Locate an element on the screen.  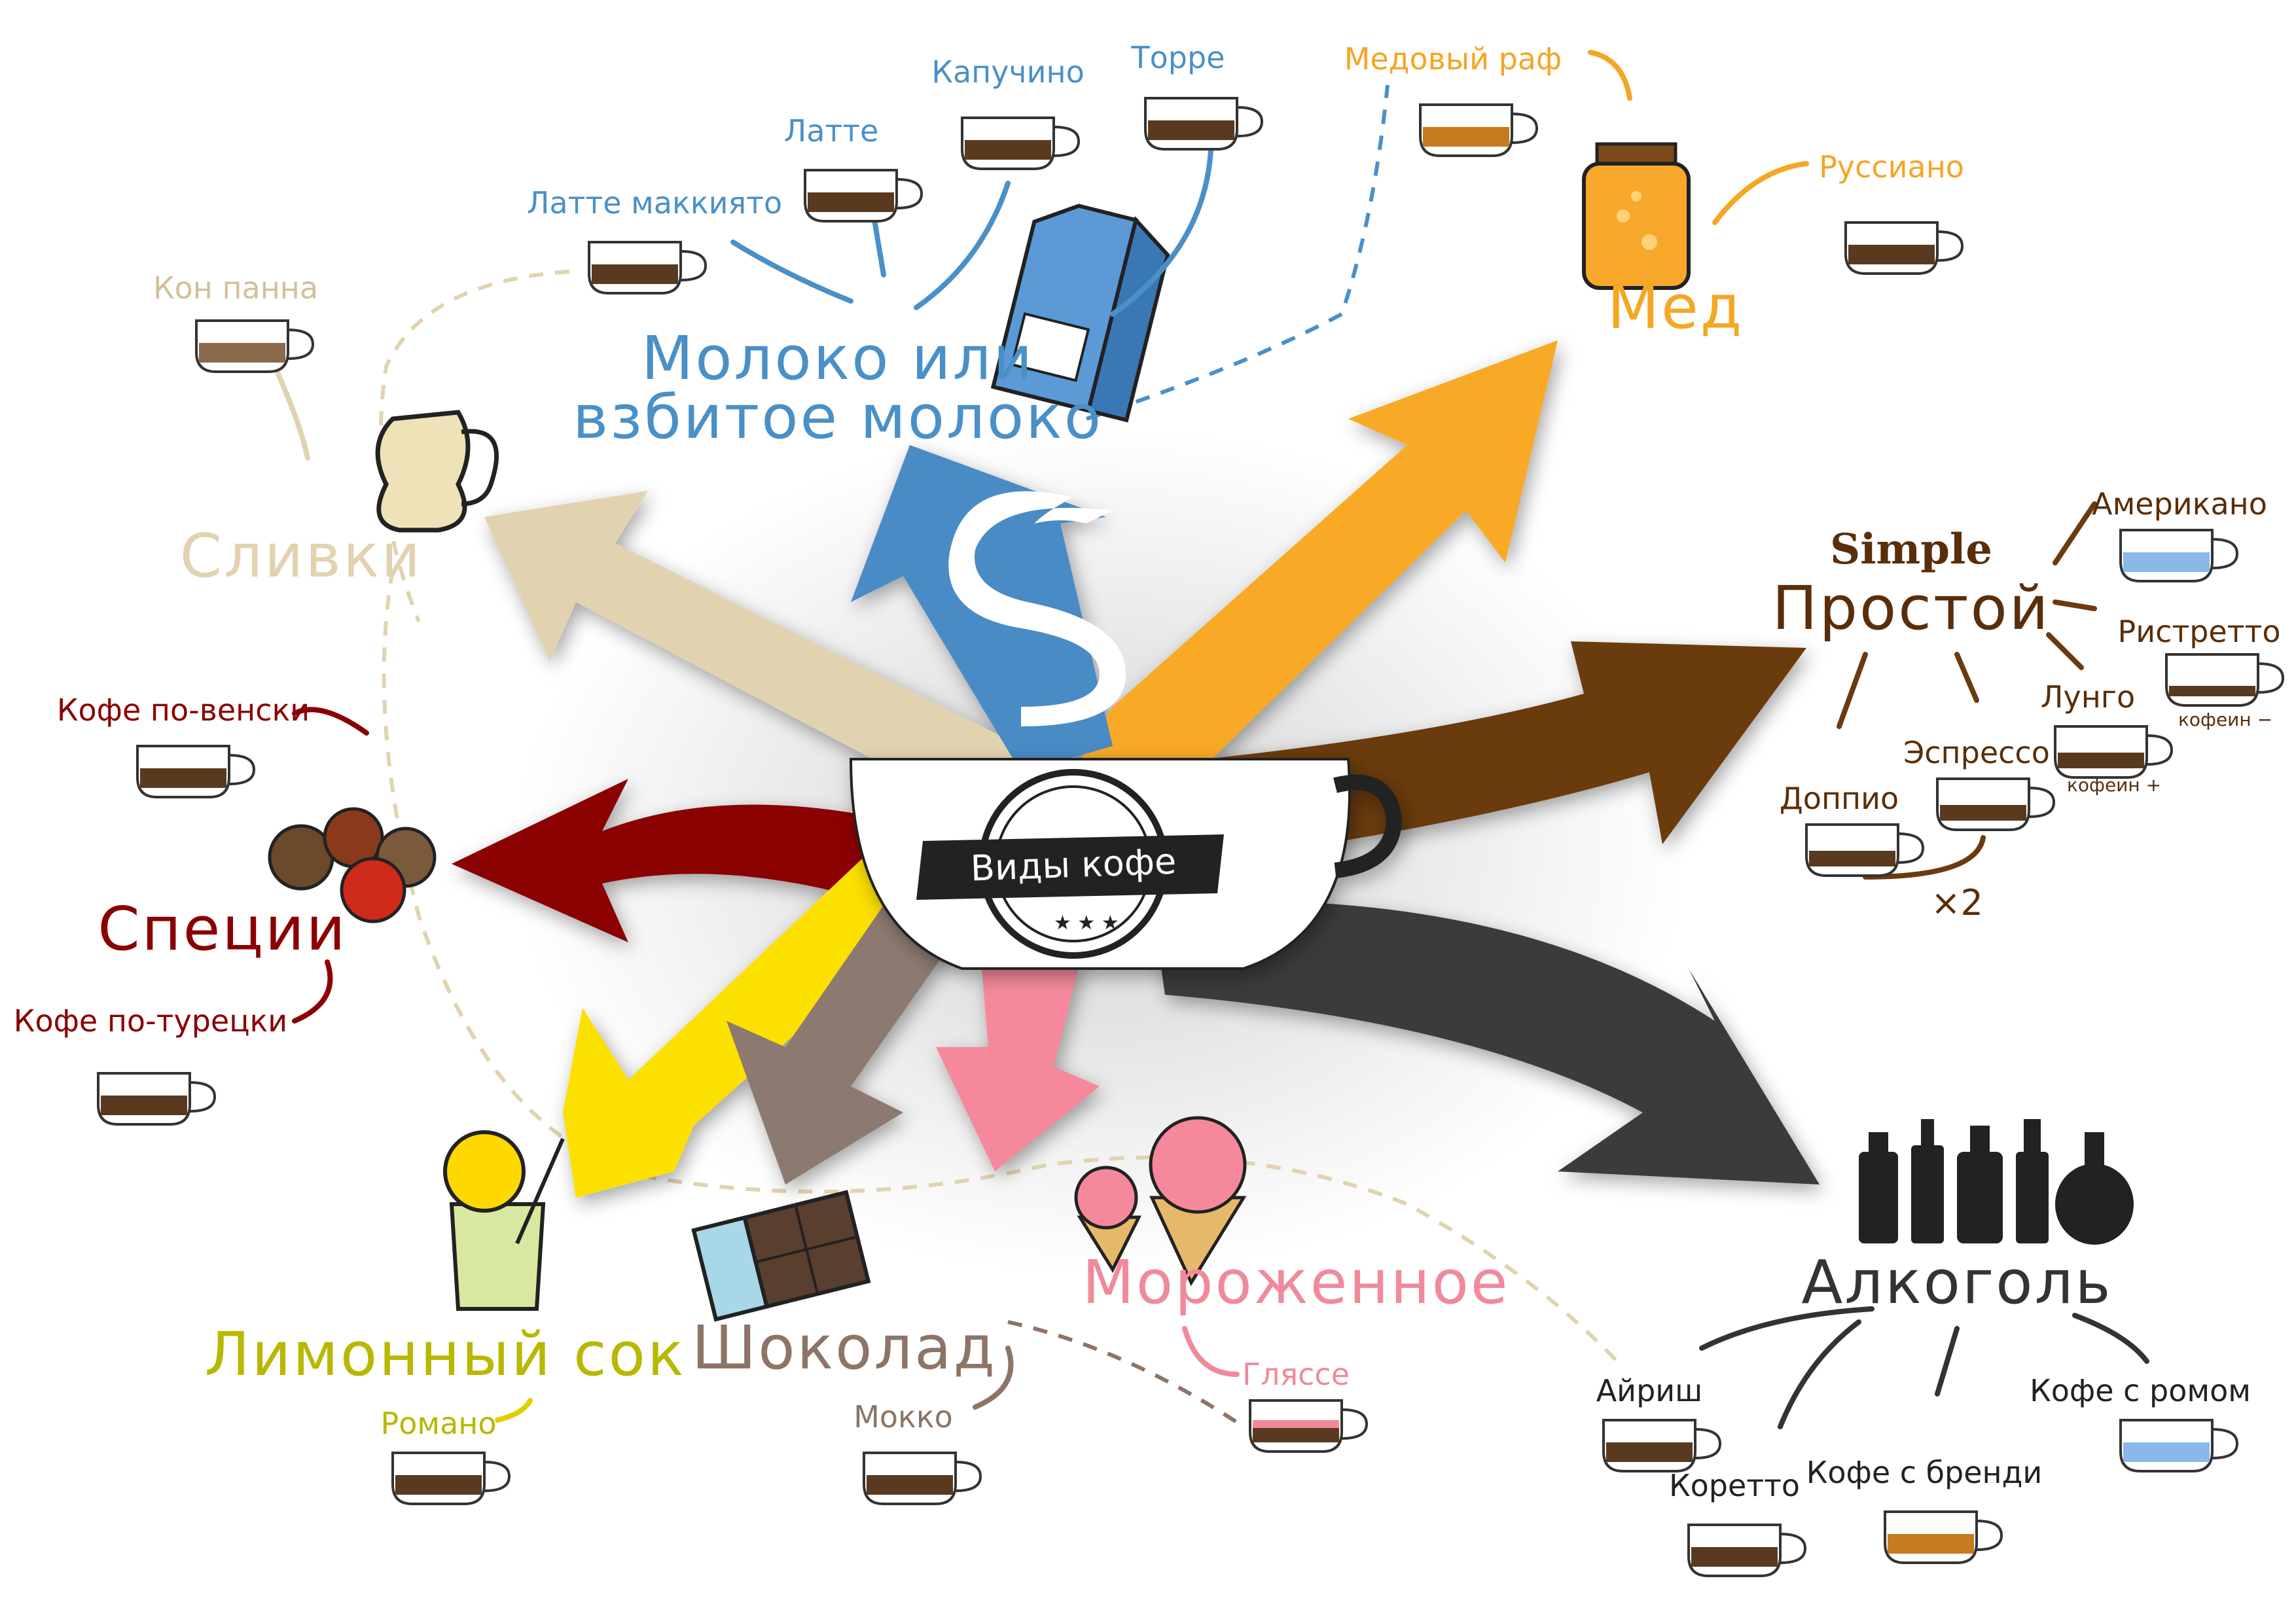
arrow-alcohol is located at coordinates (1486, 1043).